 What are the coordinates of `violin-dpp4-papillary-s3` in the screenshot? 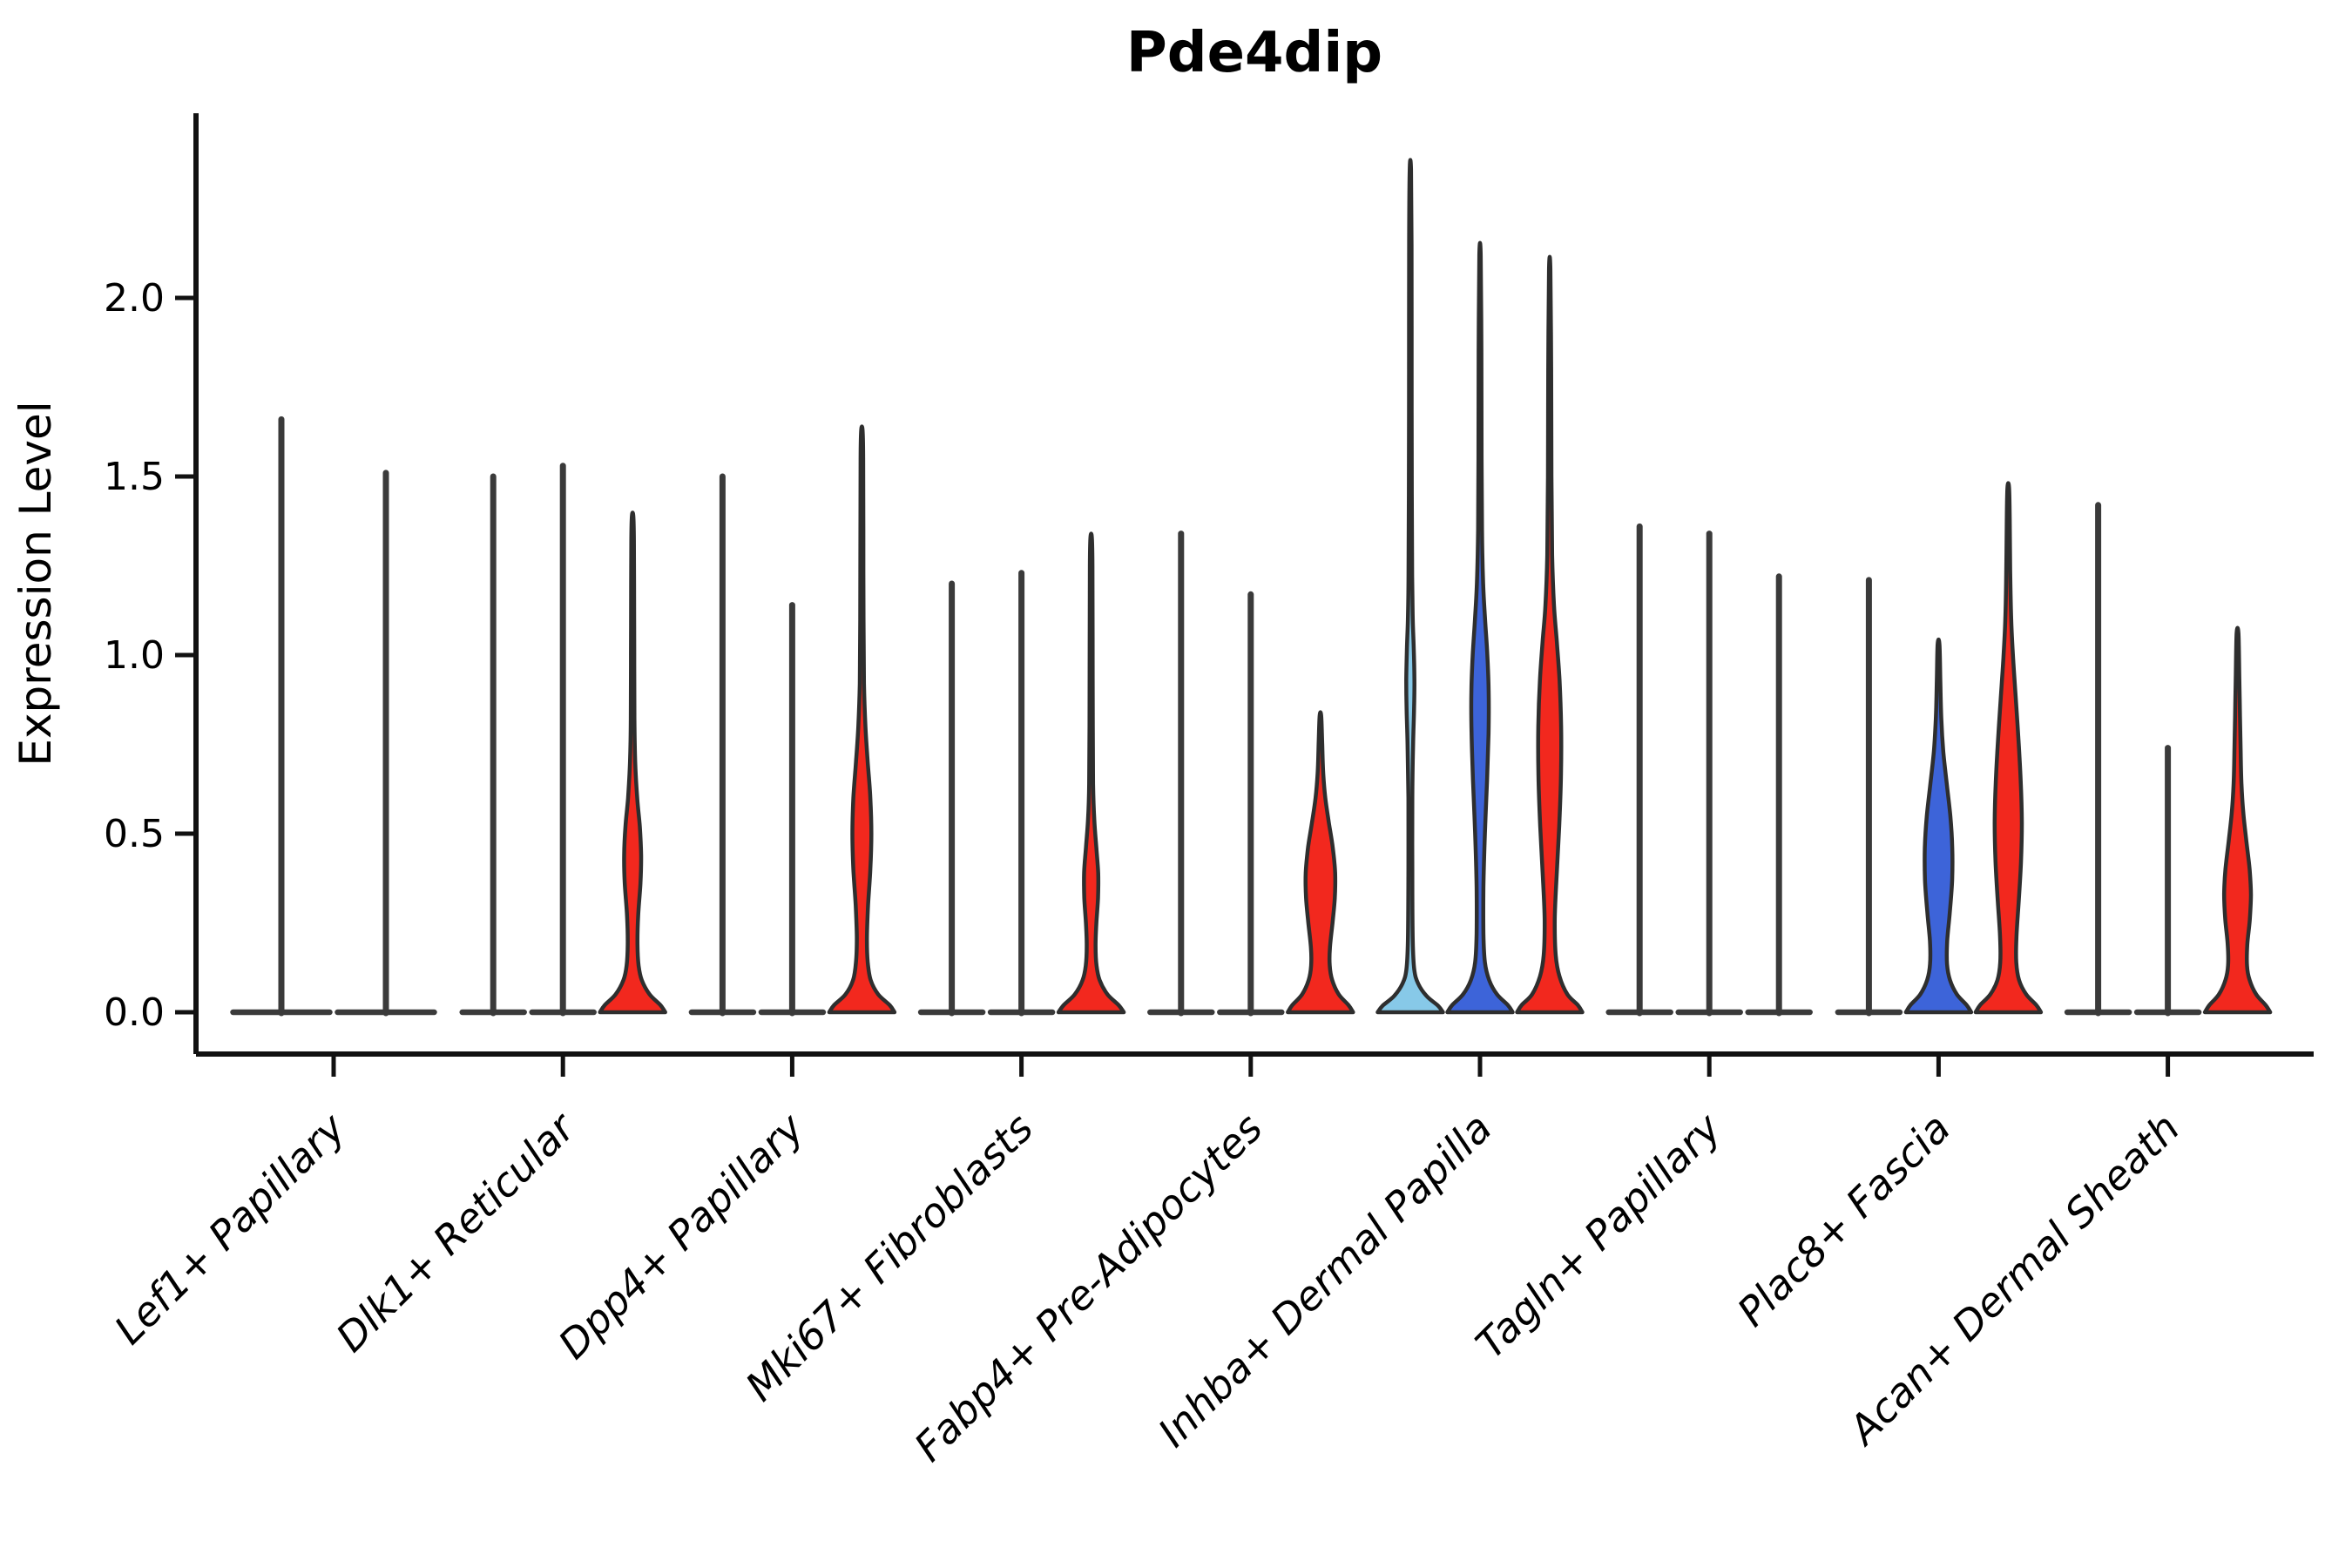 It's located at (862, 719).